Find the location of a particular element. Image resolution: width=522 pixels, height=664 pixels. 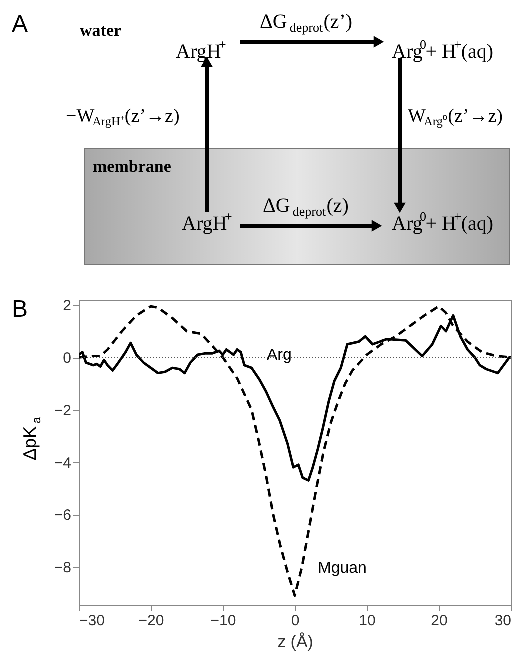

x-tick-label: −10 is located at coordinates (223, 621).